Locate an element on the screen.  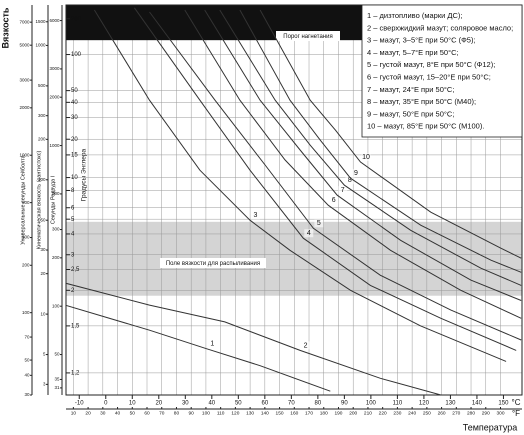
y-tick-label: 200 is located at coordinates (76, 19).